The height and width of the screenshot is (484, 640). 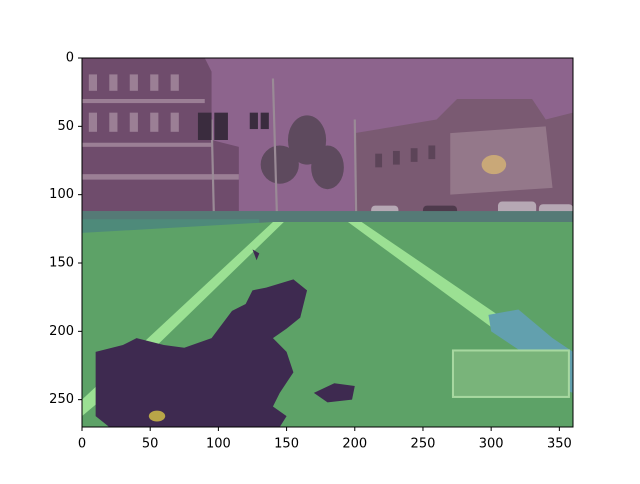 What do you see at coordinates (150, 444) in the screenshot?
I see `x-tick-label: 50` at bounding box center [150, 444].